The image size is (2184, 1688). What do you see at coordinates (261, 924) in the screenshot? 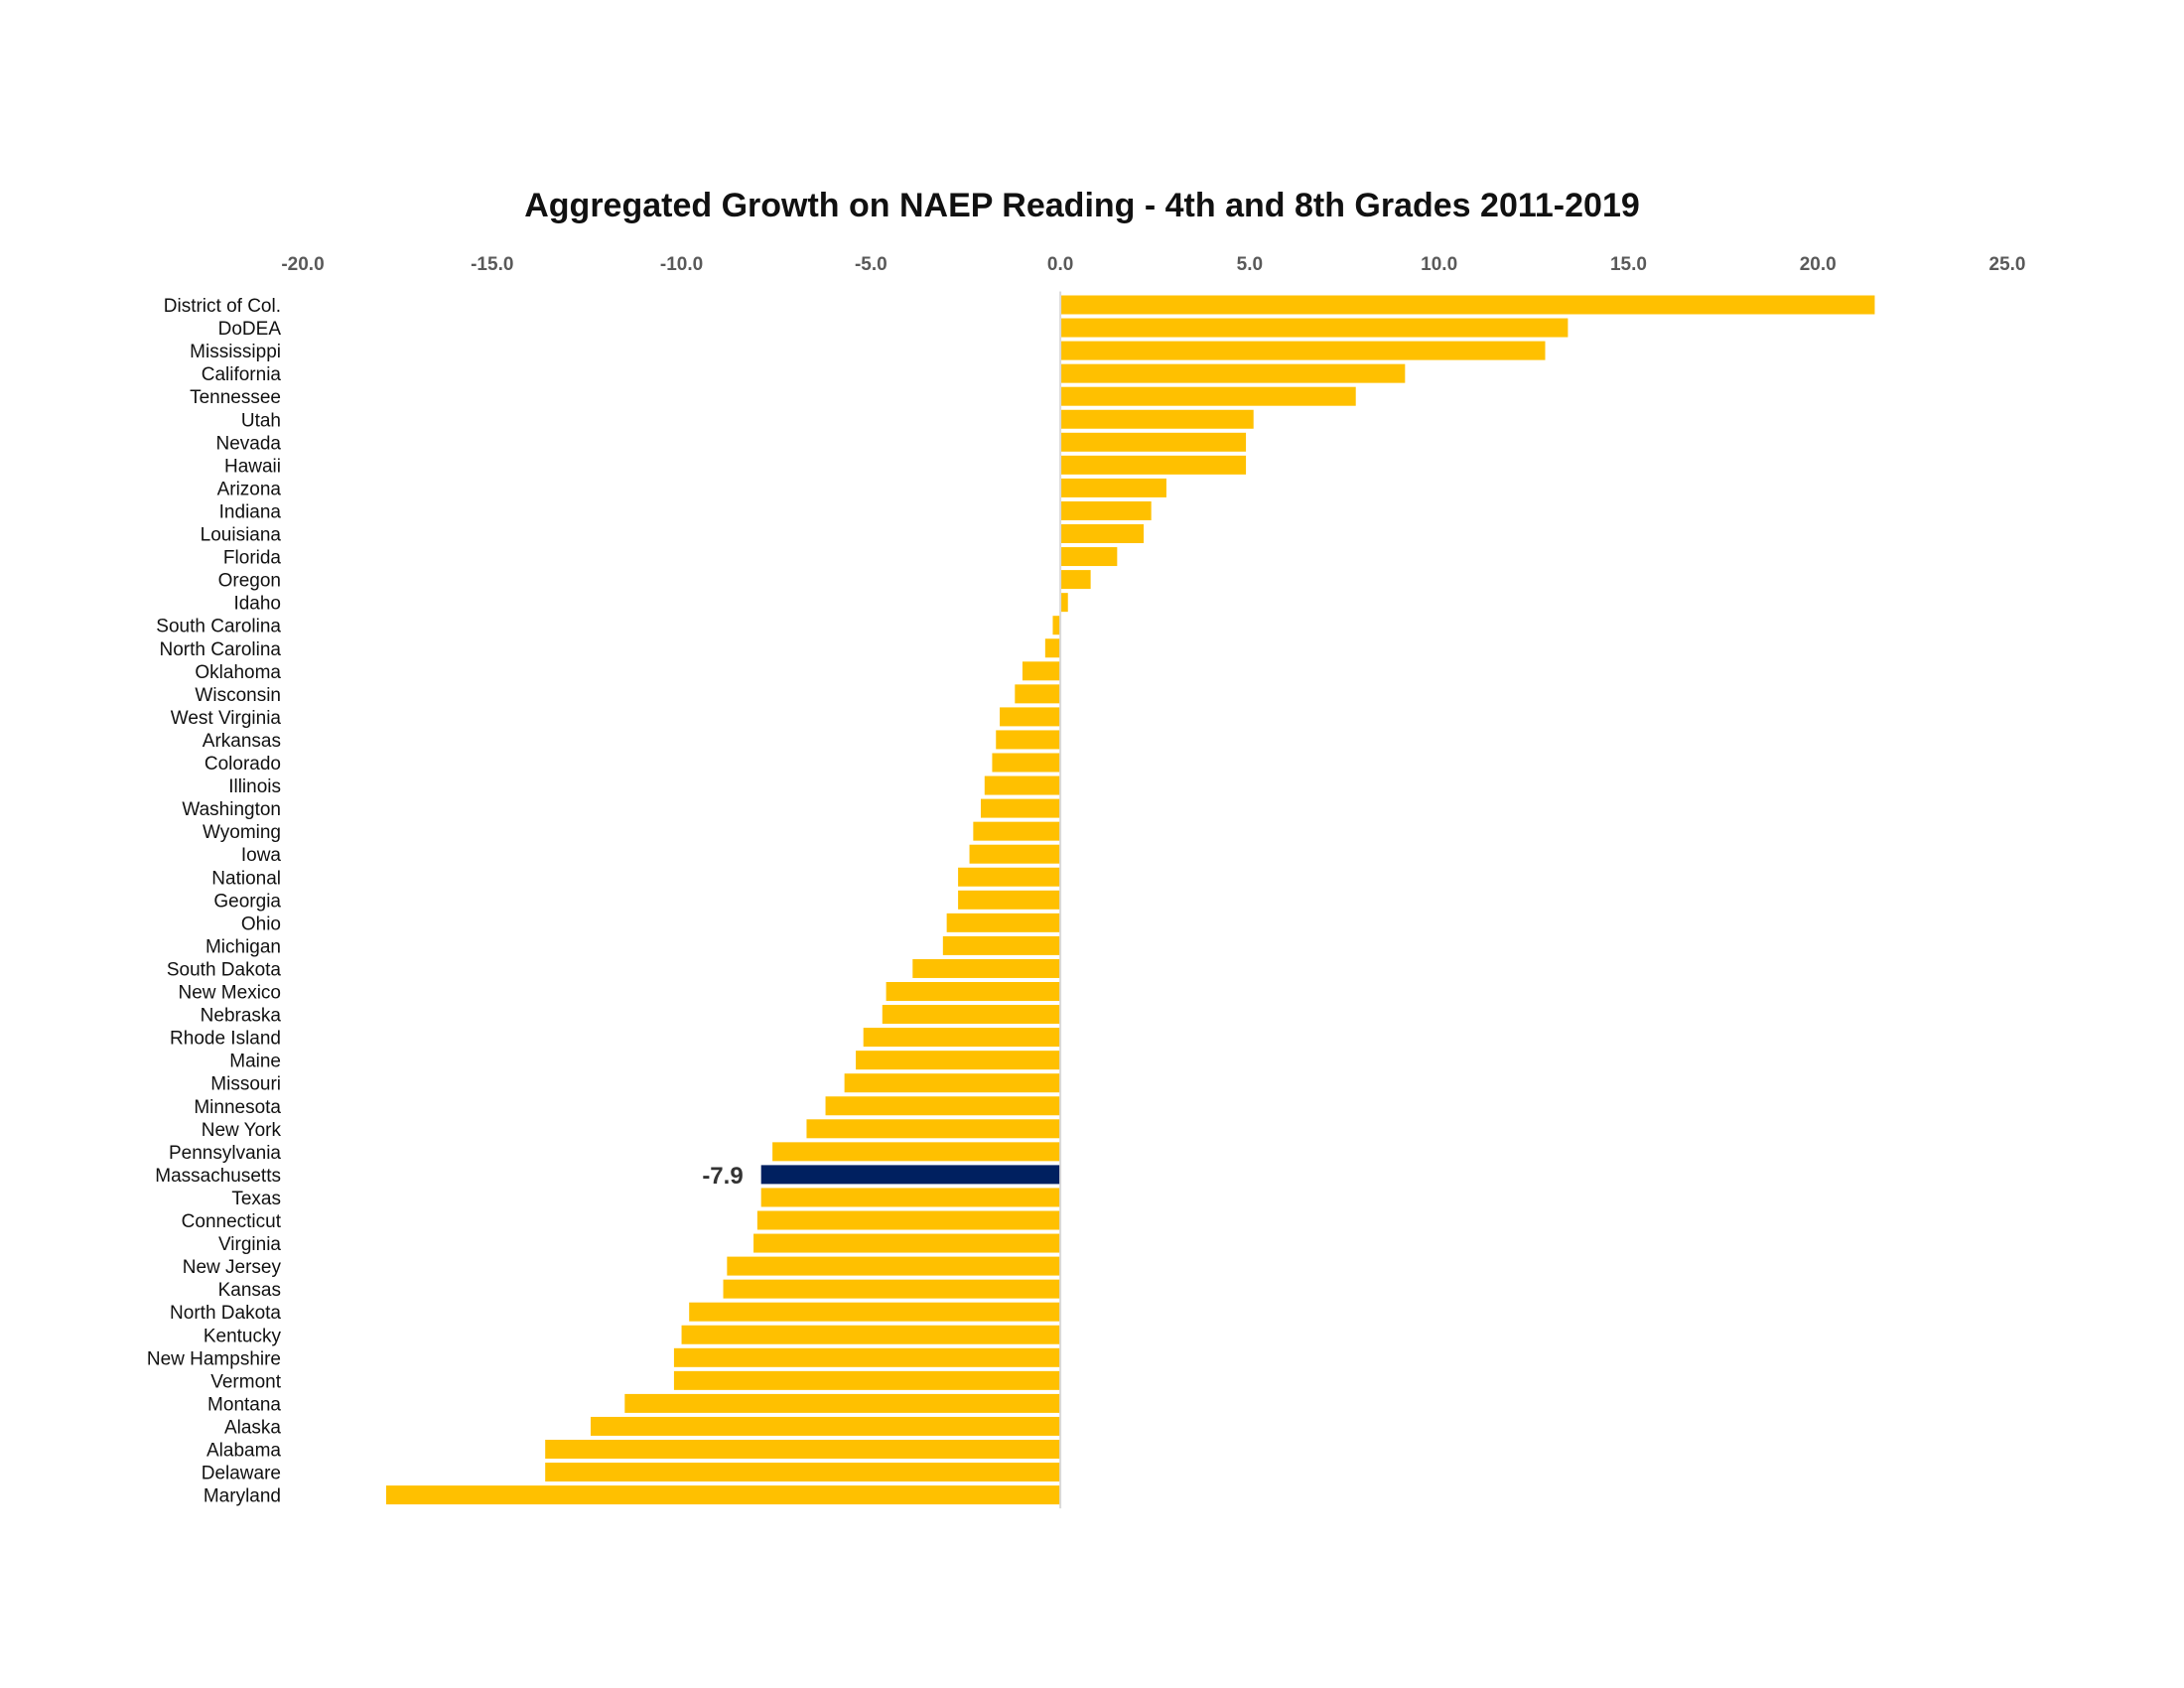
I see `category-label: Ohio` at bounding box center [261, 924].